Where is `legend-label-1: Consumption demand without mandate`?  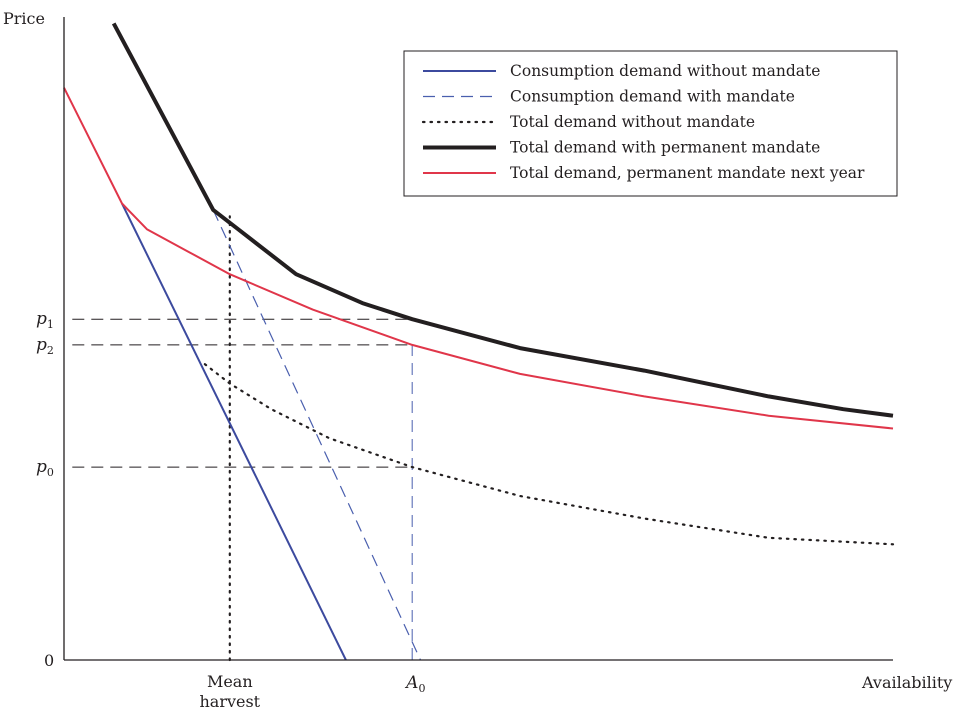
legend-label-1: Consumption demand without mandate is located at coordinates (665, 71).